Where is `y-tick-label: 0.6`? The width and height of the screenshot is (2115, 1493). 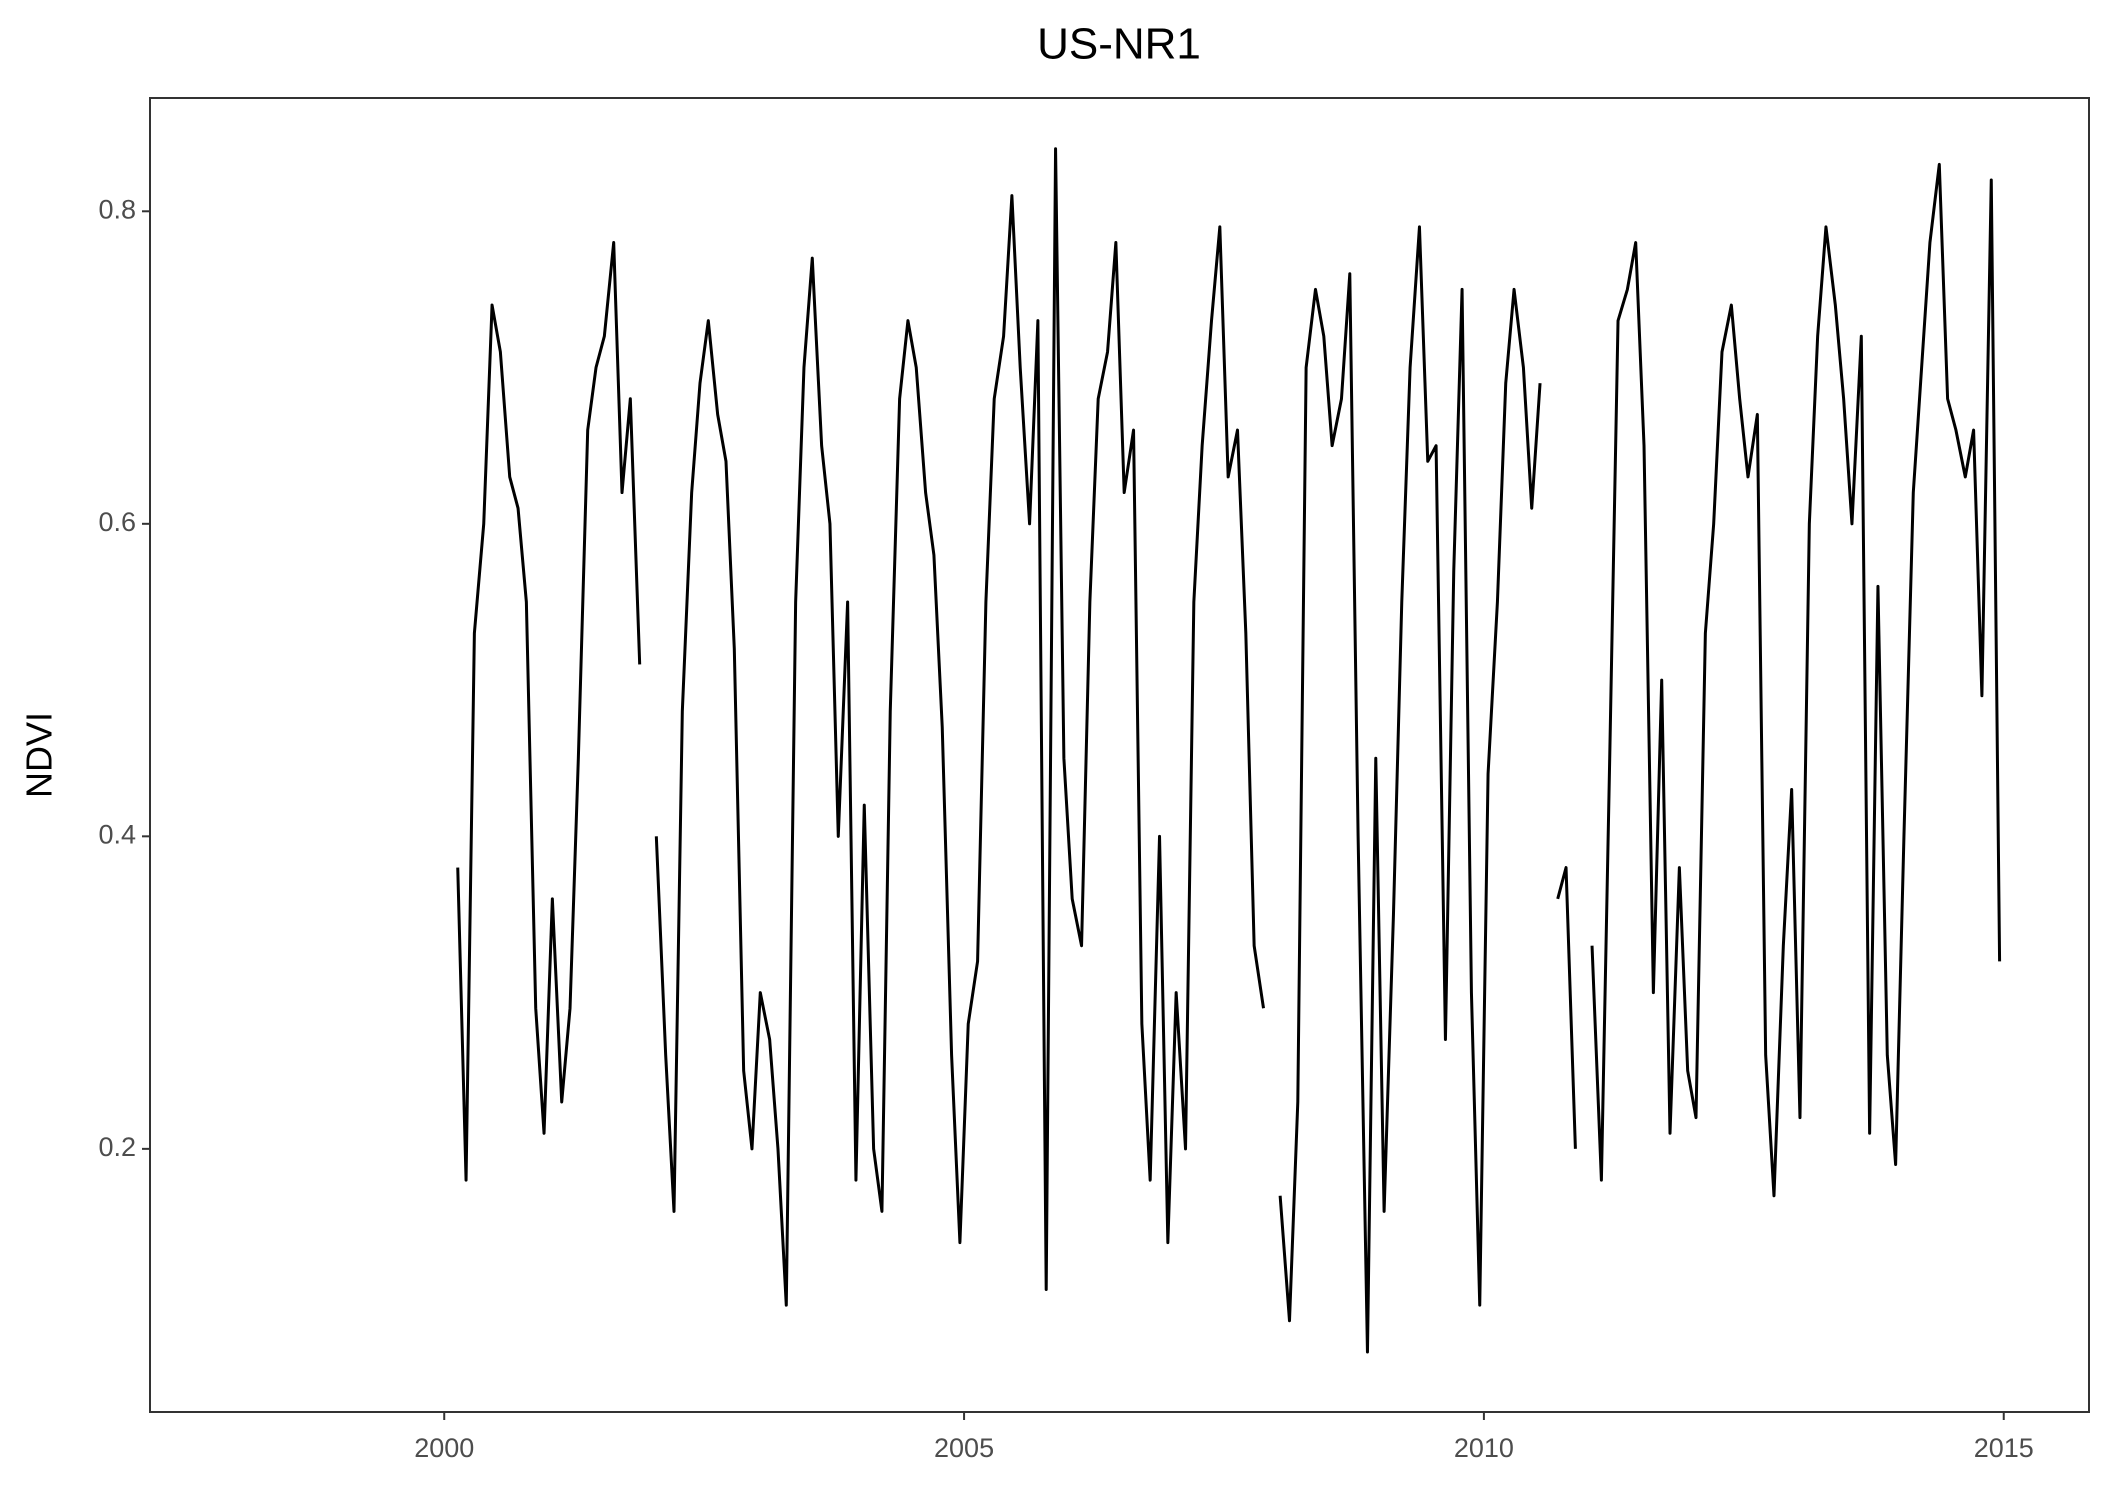
y-tick-label: 0.6 is located at coordinates (117, 522).